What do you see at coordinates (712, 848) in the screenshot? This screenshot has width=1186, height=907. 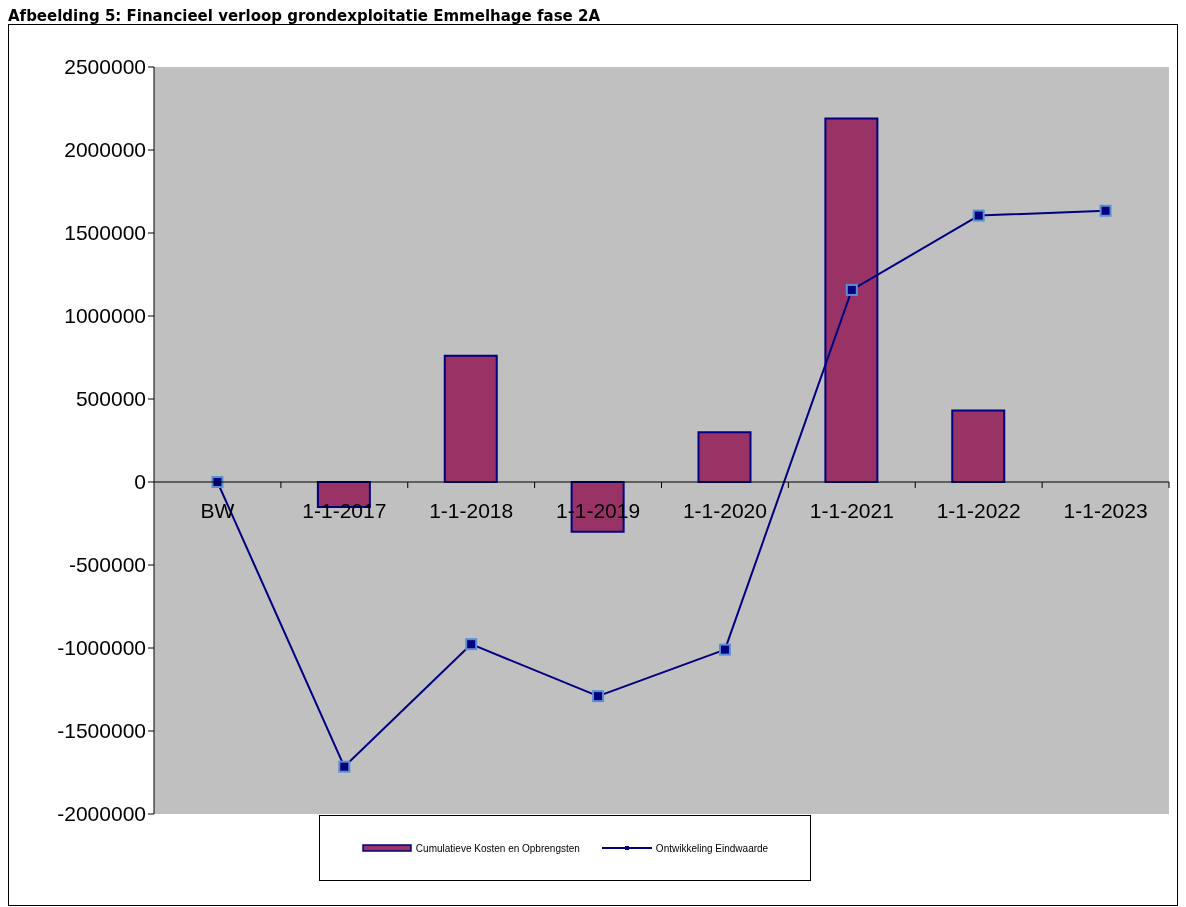 I see `legend-label: Ontwikkeling Eindwaarde` at bounding box center [712, 848].